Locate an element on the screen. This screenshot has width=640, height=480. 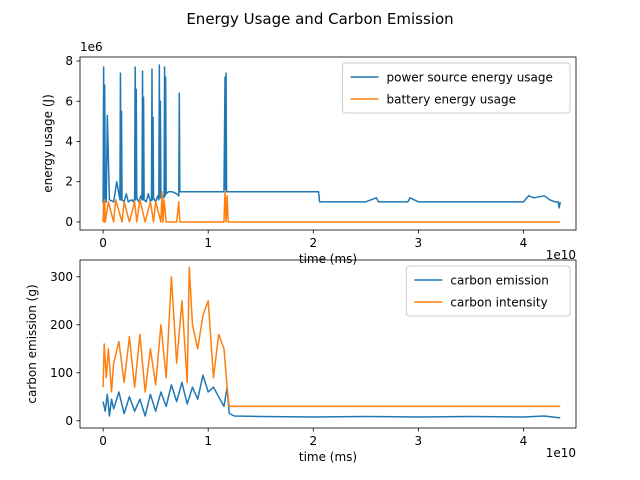
legend-entry: carbon emission is located at coordinates (499, 281).